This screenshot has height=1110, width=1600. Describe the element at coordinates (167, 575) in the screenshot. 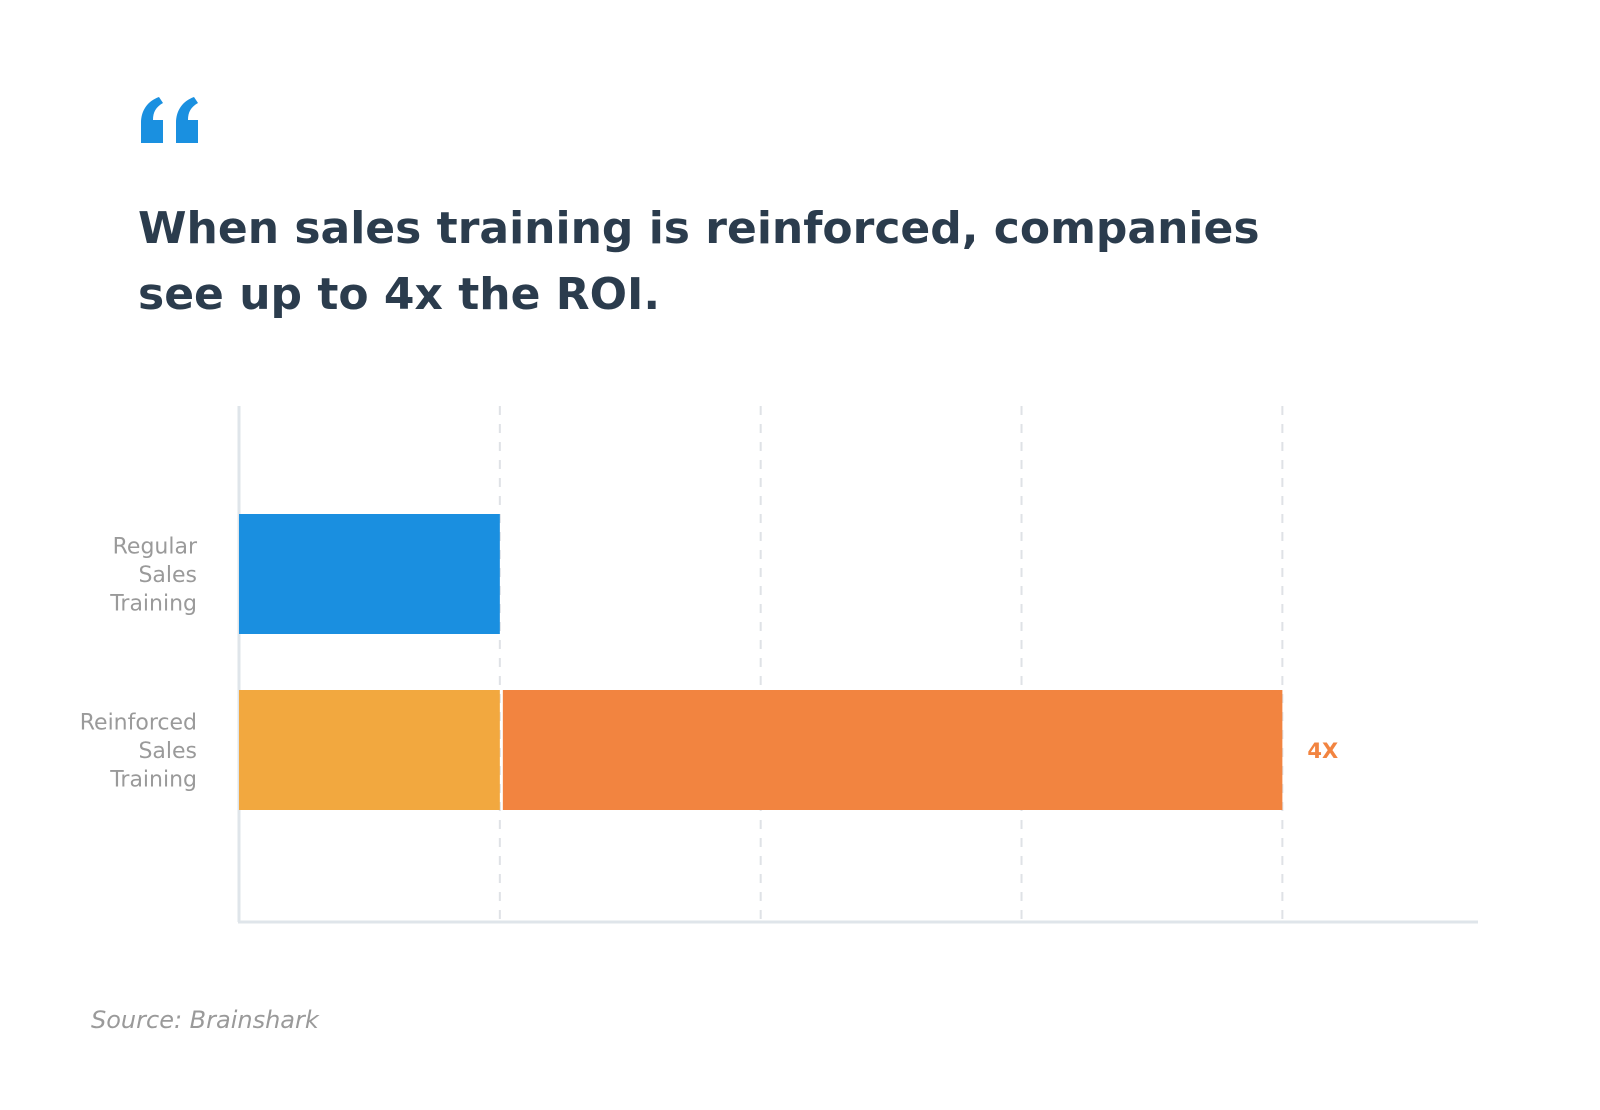

I see `category-label-regular-line-2: Sales` at that location.